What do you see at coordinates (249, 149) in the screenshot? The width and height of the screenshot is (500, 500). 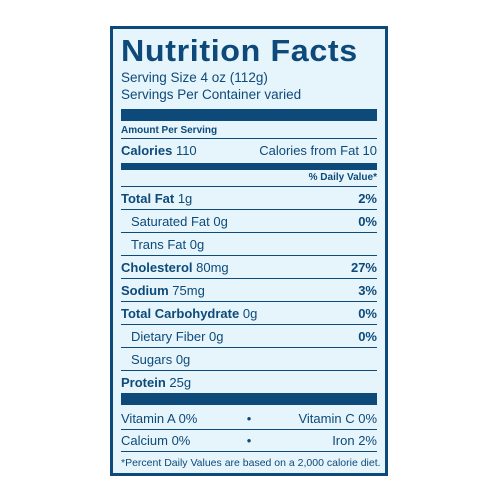 I see `calories-row: Calories 110 Calories from Fat 10` at bounding box center [249, 149].